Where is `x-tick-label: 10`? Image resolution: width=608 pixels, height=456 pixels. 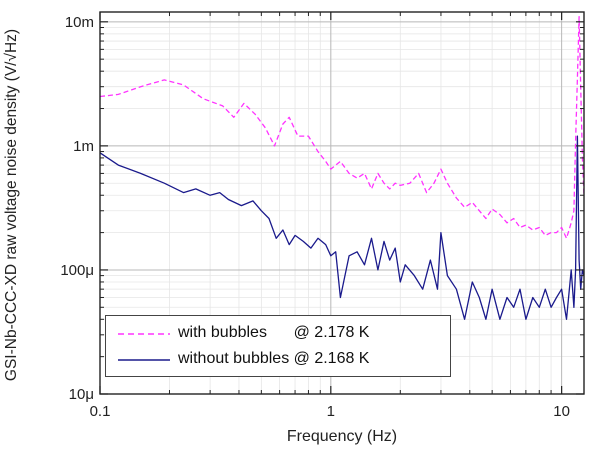 x-tick-label: 10 is located at coordinates (561, 411).